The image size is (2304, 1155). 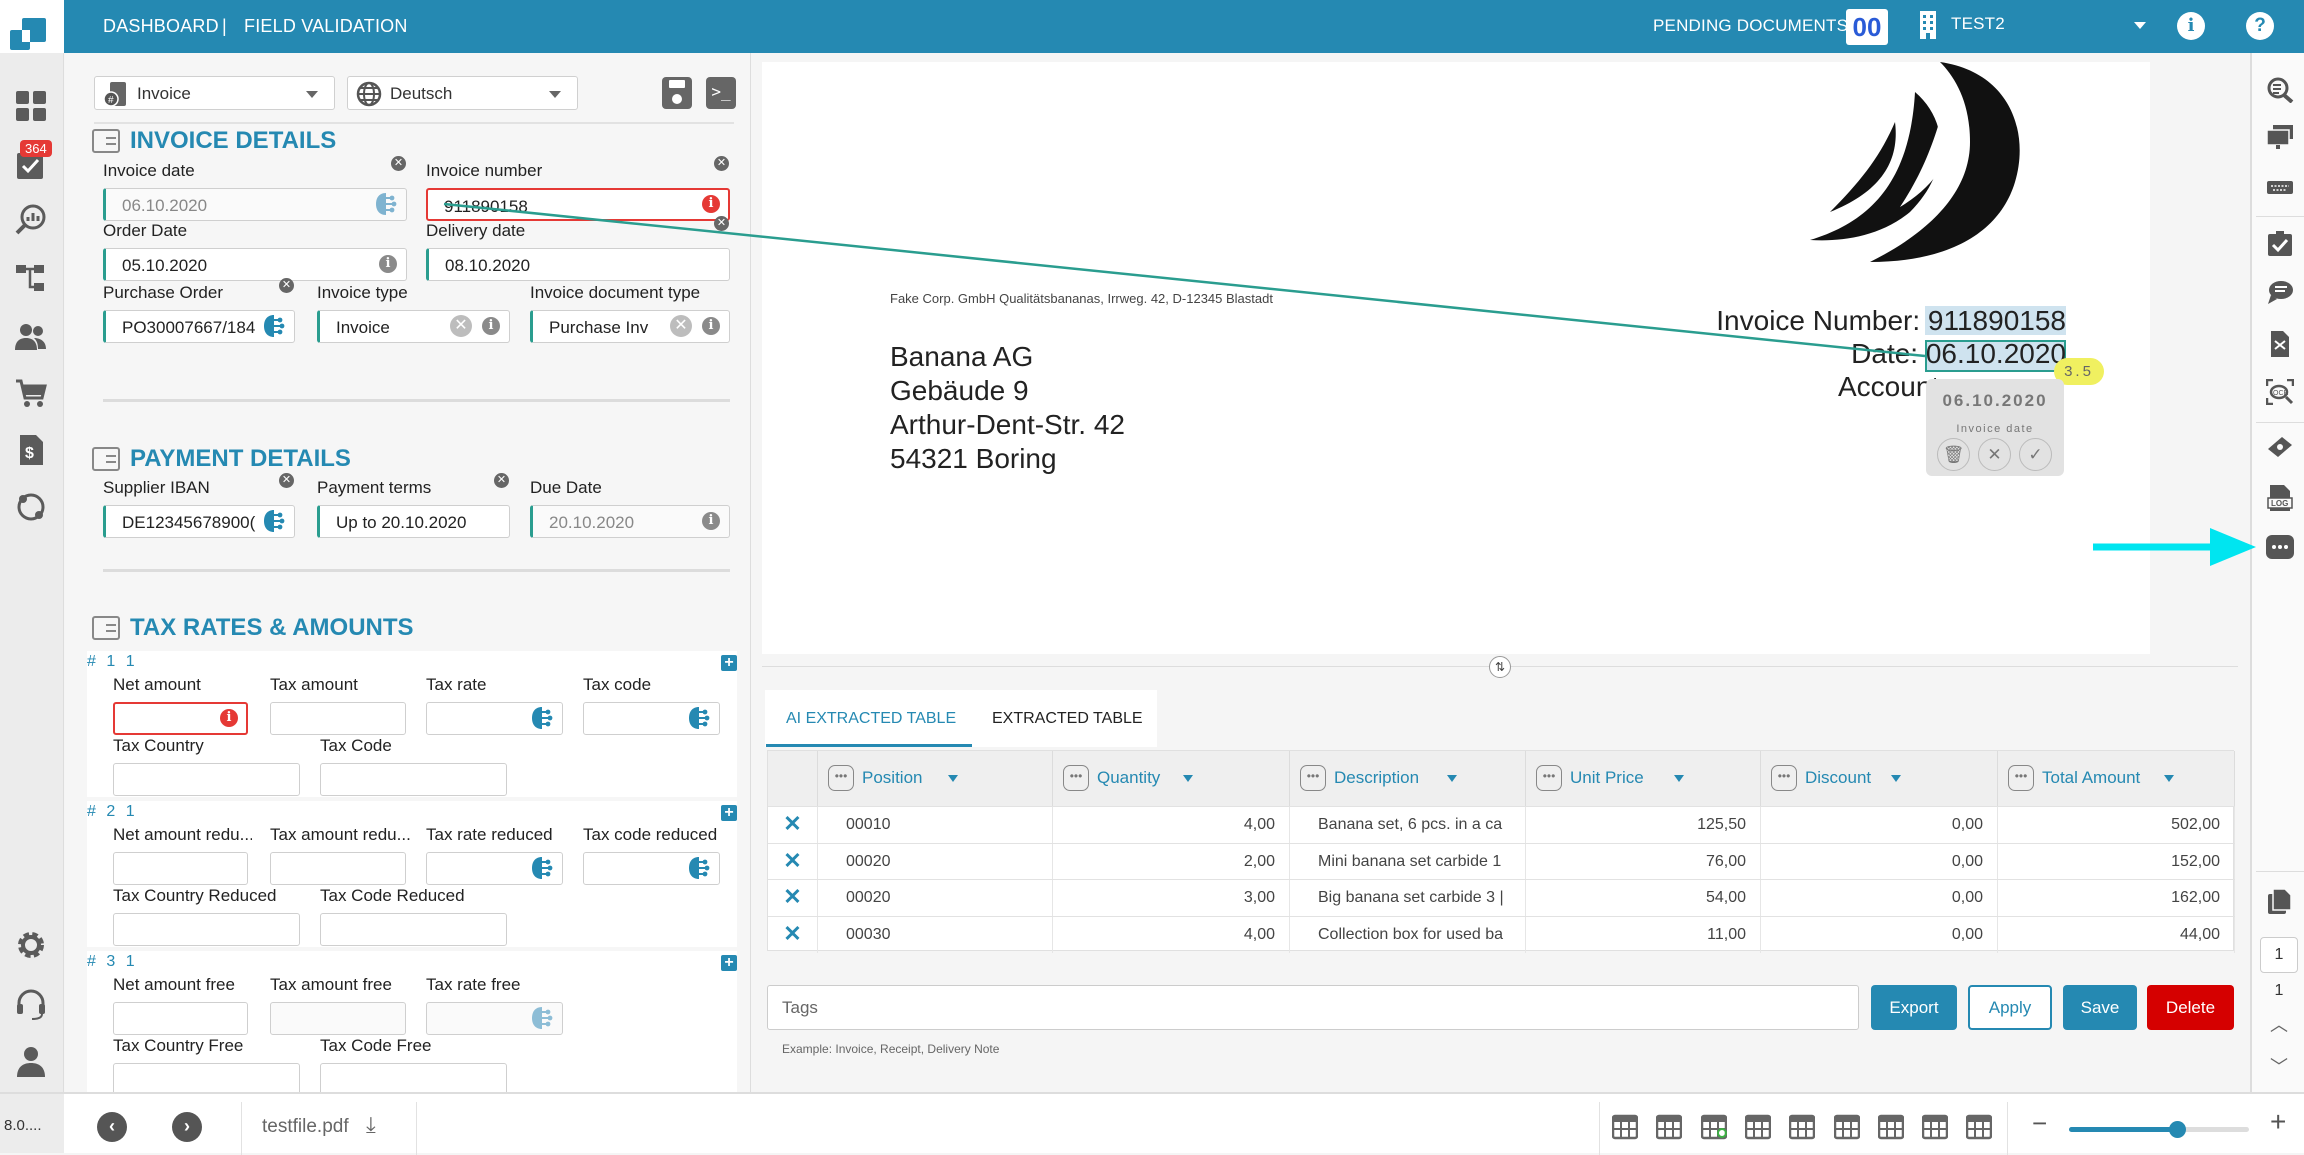 What do you see at coordinates (2280, 448) in the screenshot?
I see `ticket-icon` at bounding box center [2280, 448].